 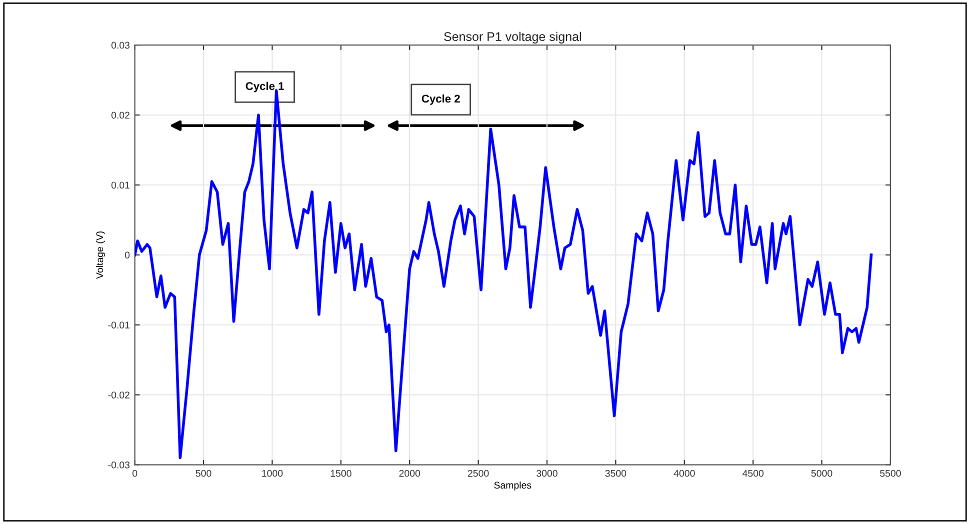 What do you see at coordinates (547, 473) in the screenshot?
I see `x-tick-label: 3000` at bounding box center [547, 473].